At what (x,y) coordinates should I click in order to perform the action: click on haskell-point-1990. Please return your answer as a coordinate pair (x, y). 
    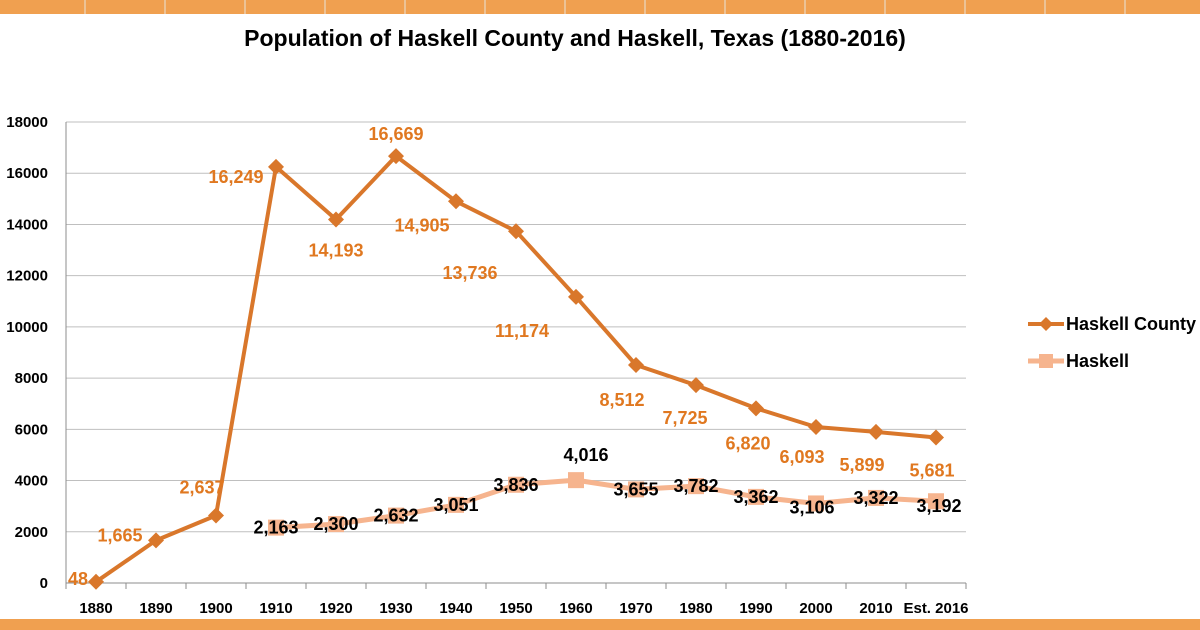
    Looking at the image, I should click on (756, 496).